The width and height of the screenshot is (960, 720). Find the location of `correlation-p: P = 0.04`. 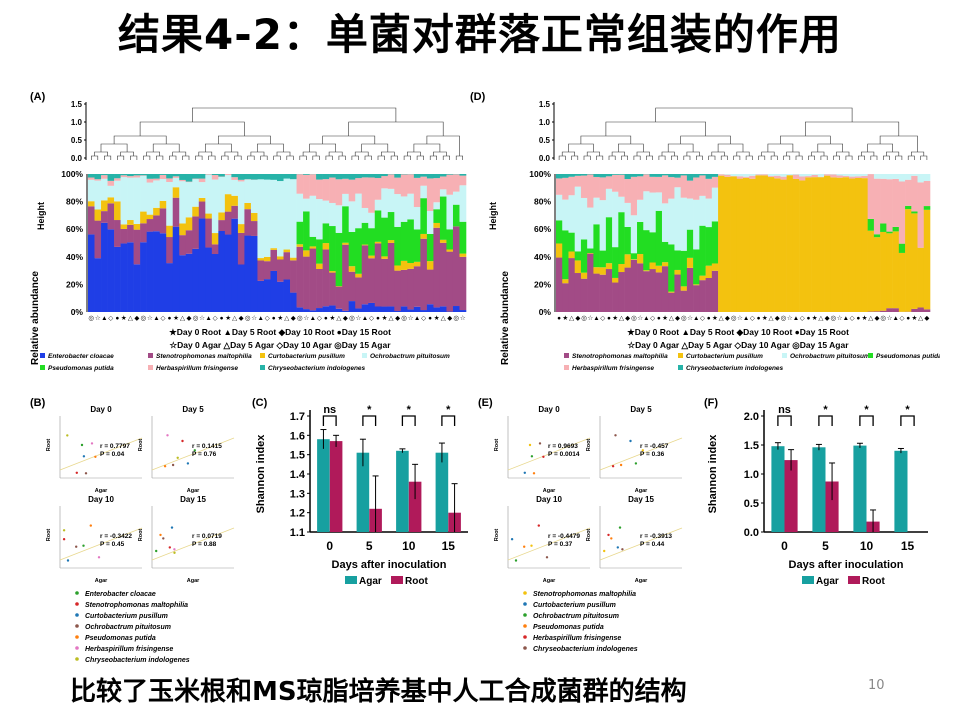

correlation-p: P = 0.04 is located at coordinates (112, 454).